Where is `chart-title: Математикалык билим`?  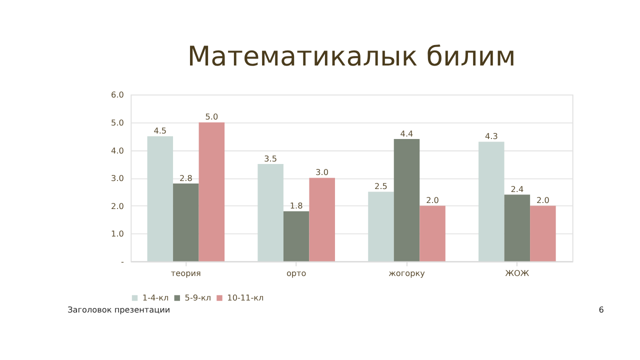 chart-title: Математикалык билим is located at coordinates (351, 57).